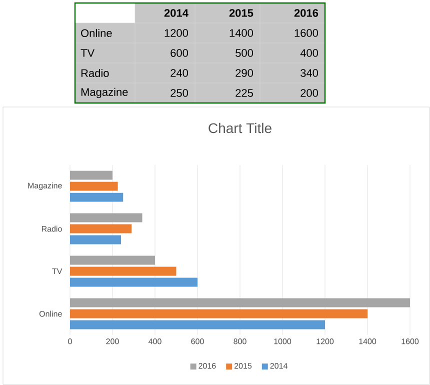 This screenshot has width=430, height=385. What do you see at coordinates (52, 229) in the screenshot?
I see `y-tick-label: Radio` at bounding box center [52, 229].